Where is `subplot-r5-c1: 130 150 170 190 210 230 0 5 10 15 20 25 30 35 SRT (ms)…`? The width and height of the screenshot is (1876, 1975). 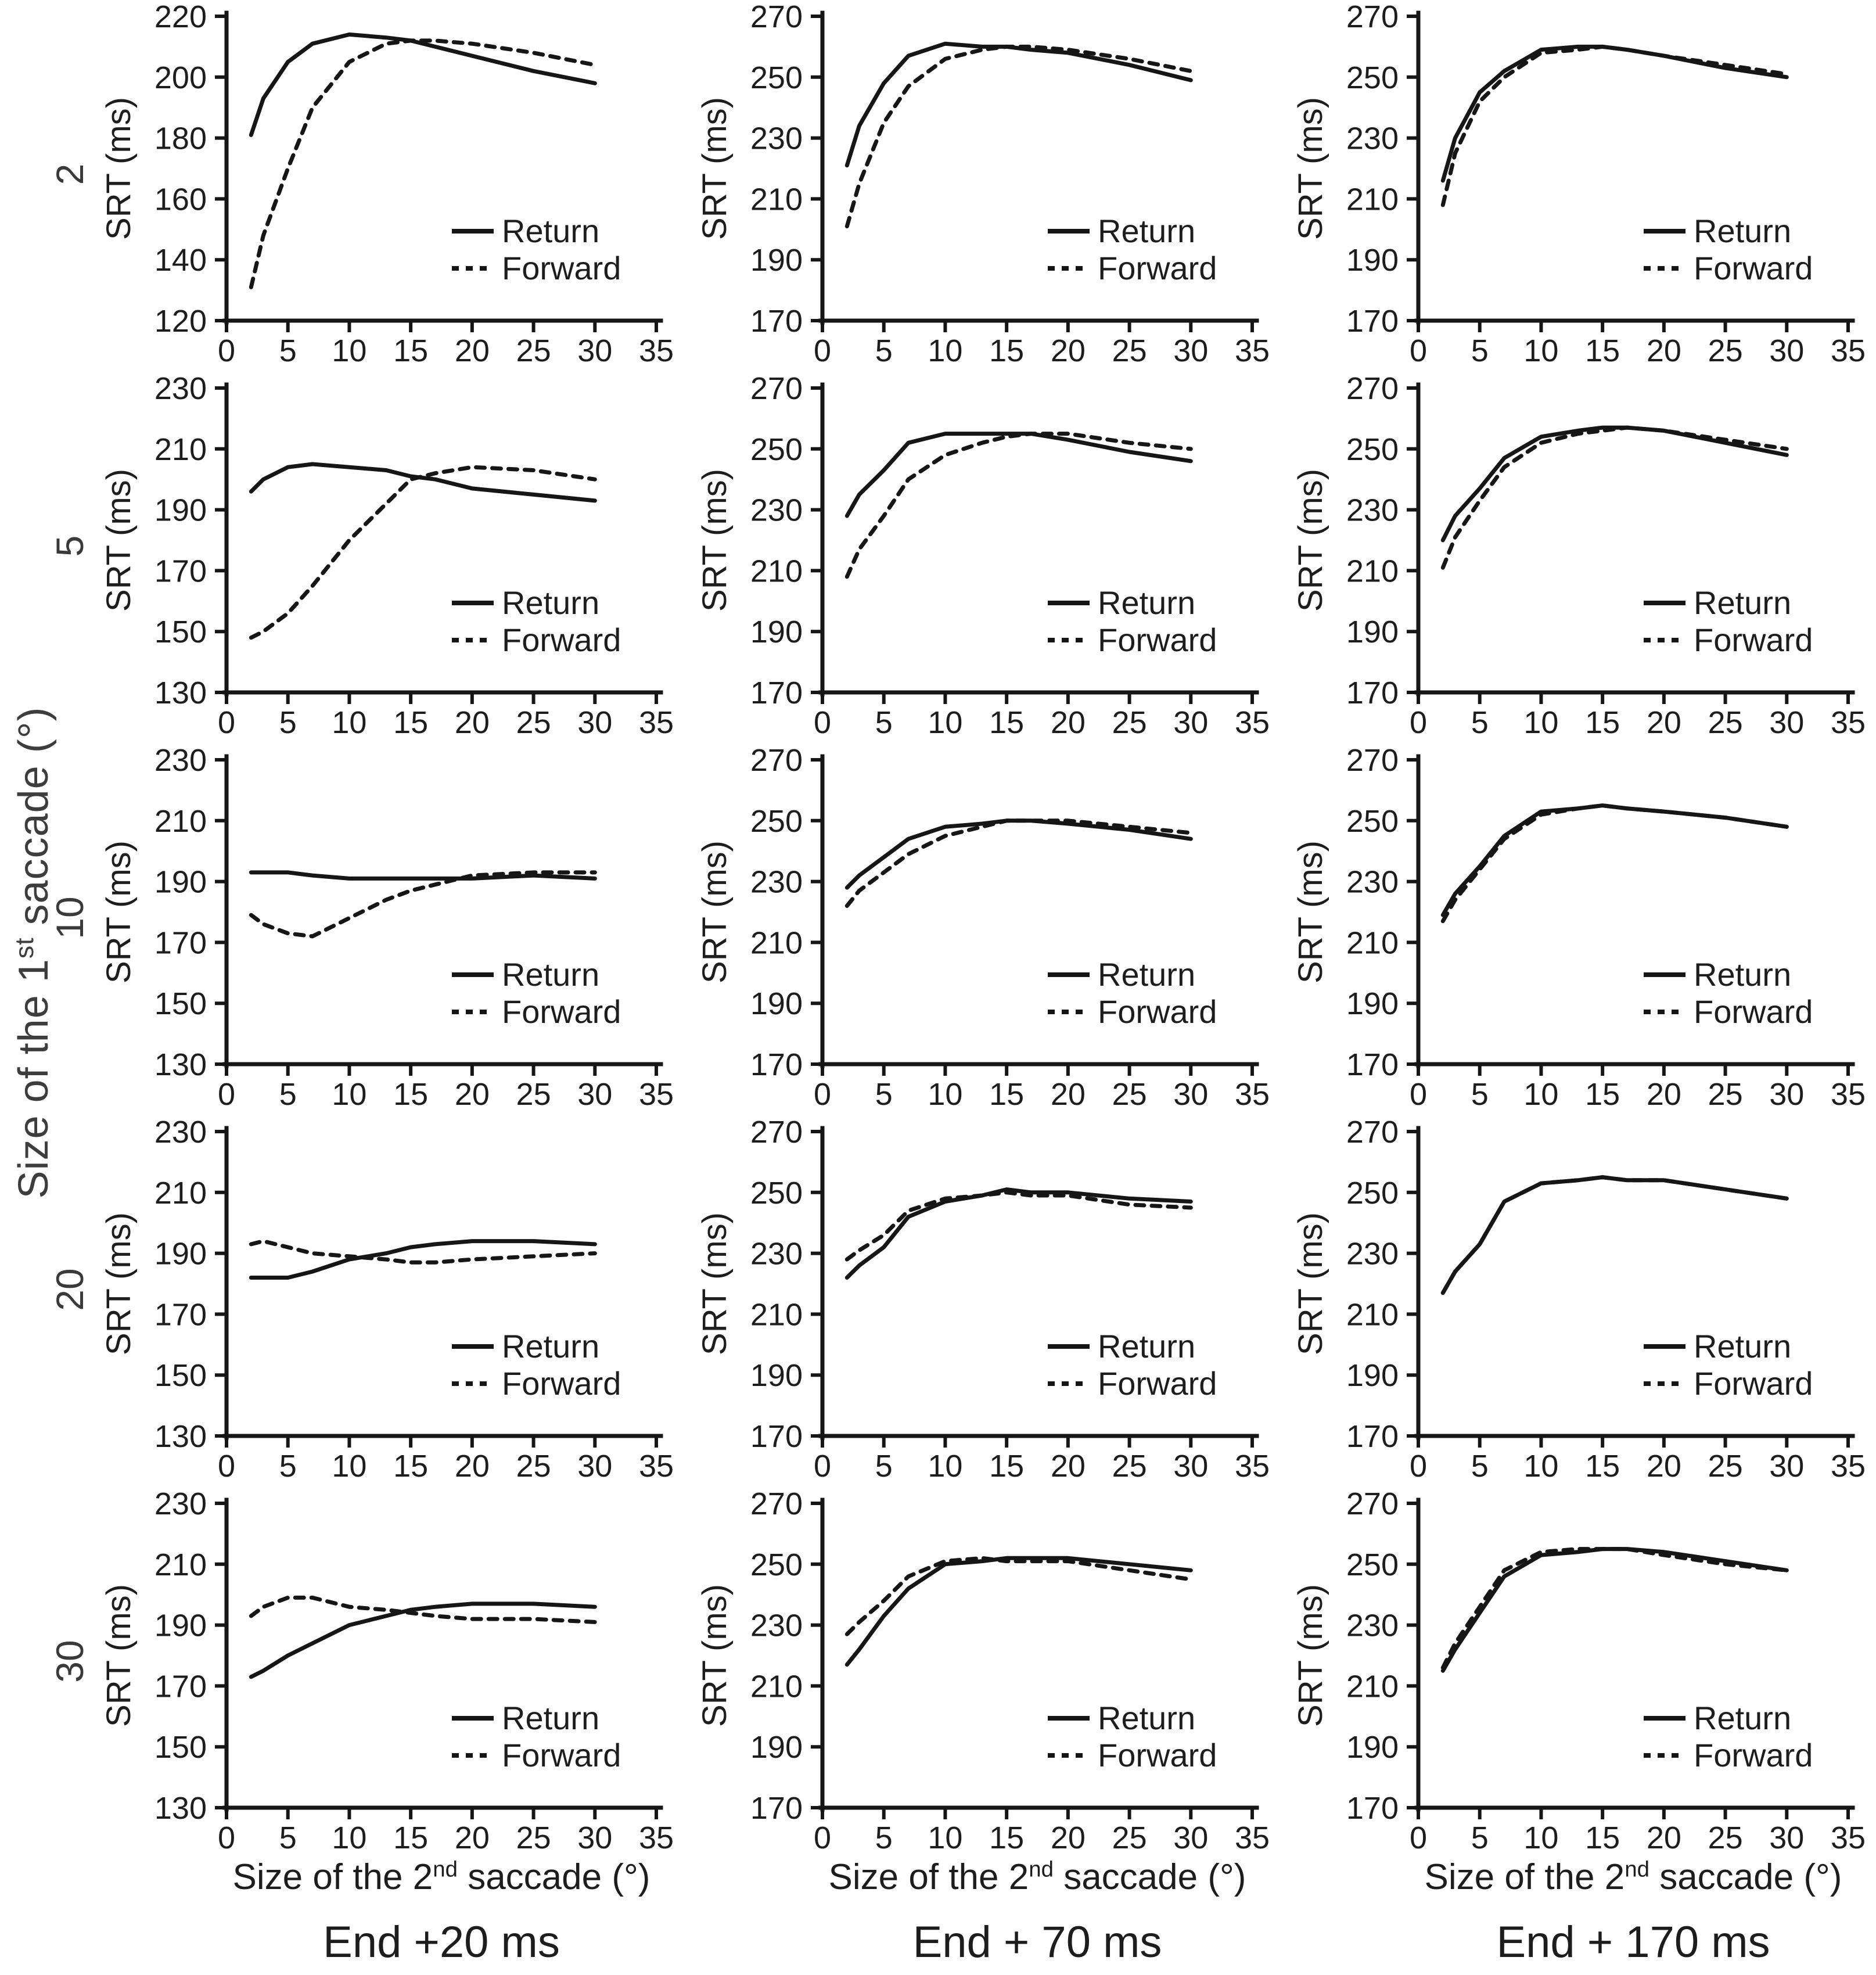 subplot-r5-c1: 130 150 170 190 210 230 0 5 10 15 20 25 30 35 SRT (ms)… is located at coordinates (387, 1671).